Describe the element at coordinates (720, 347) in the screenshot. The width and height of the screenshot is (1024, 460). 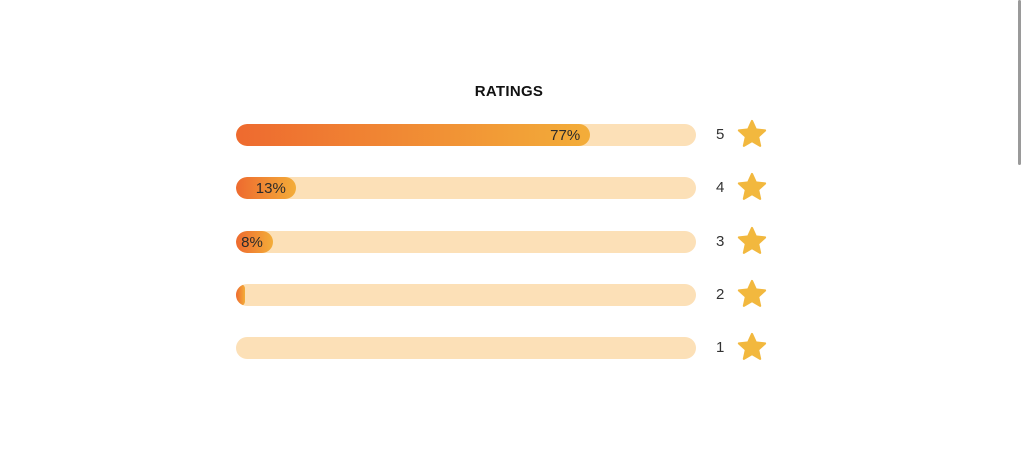
I see `rating-star-count: 1` at that location.